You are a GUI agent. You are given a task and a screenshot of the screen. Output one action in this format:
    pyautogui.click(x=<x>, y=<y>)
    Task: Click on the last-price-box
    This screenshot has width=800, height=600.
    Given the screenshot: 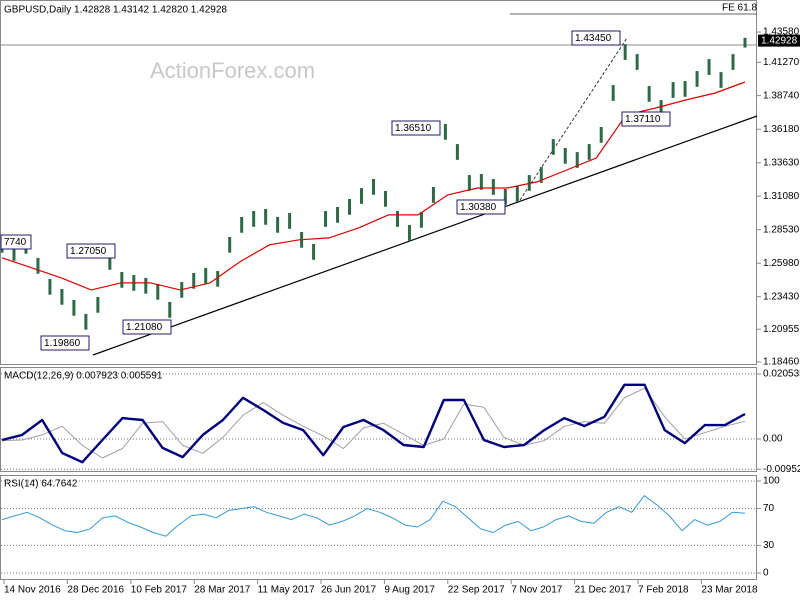 What is the action you would take?
    pyautogui.click(x=779, y=40)
    